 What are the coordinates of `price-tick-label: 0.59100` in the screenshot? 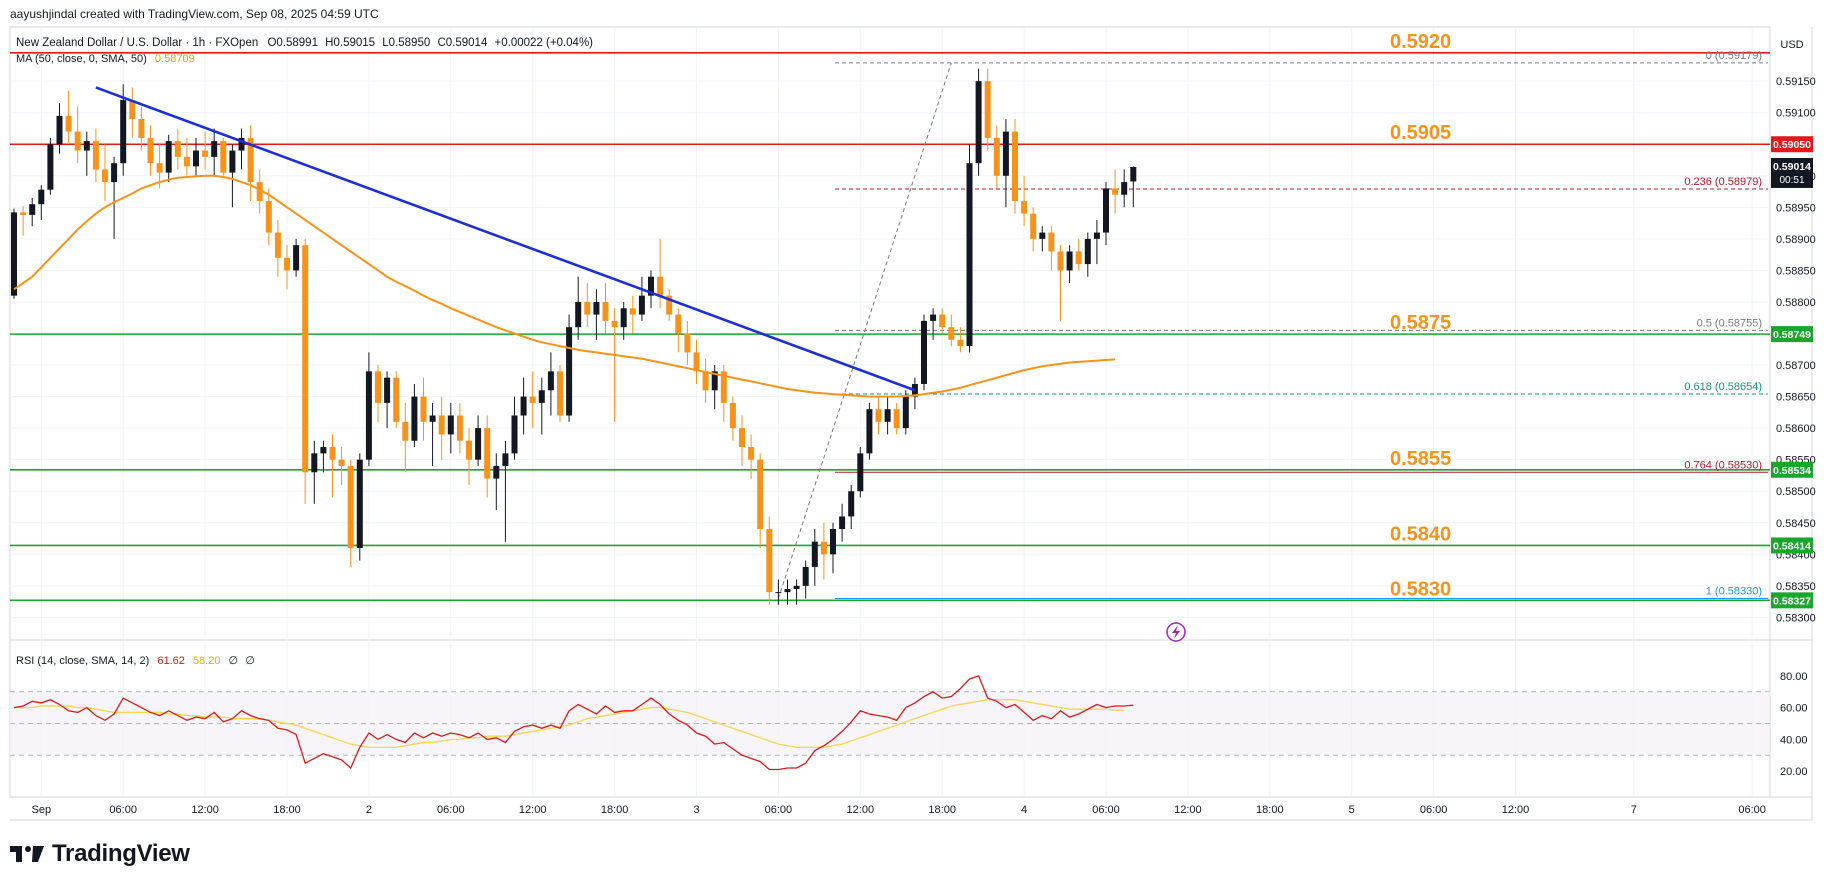 It's located at (1796, 114).